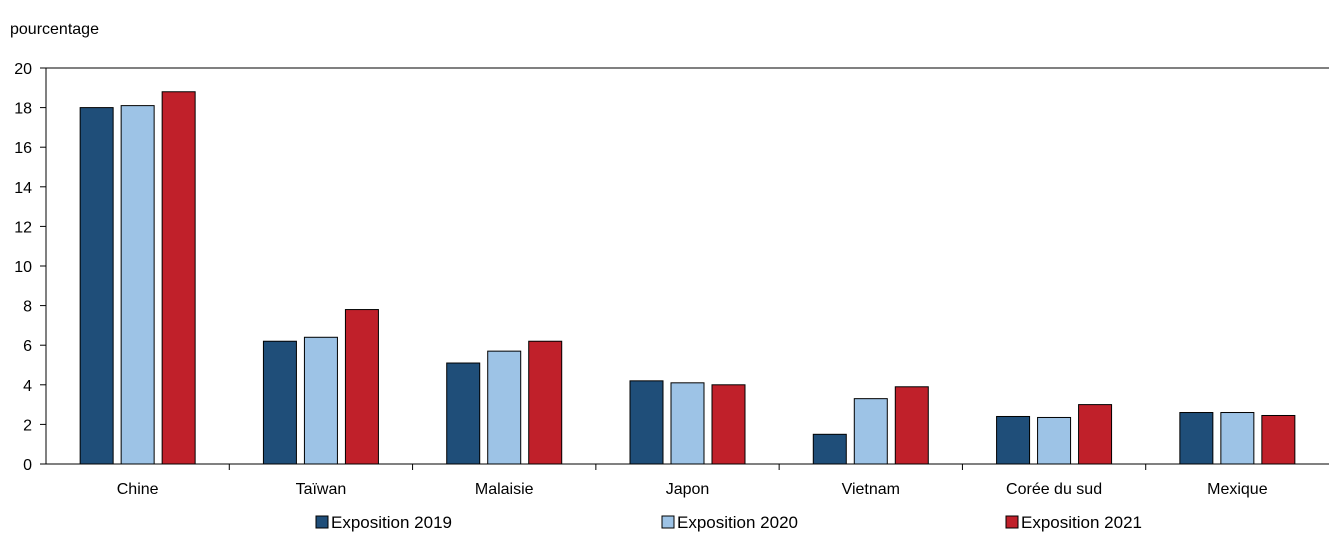  I want to click on y-tick-label: 2, so click(27, 425).